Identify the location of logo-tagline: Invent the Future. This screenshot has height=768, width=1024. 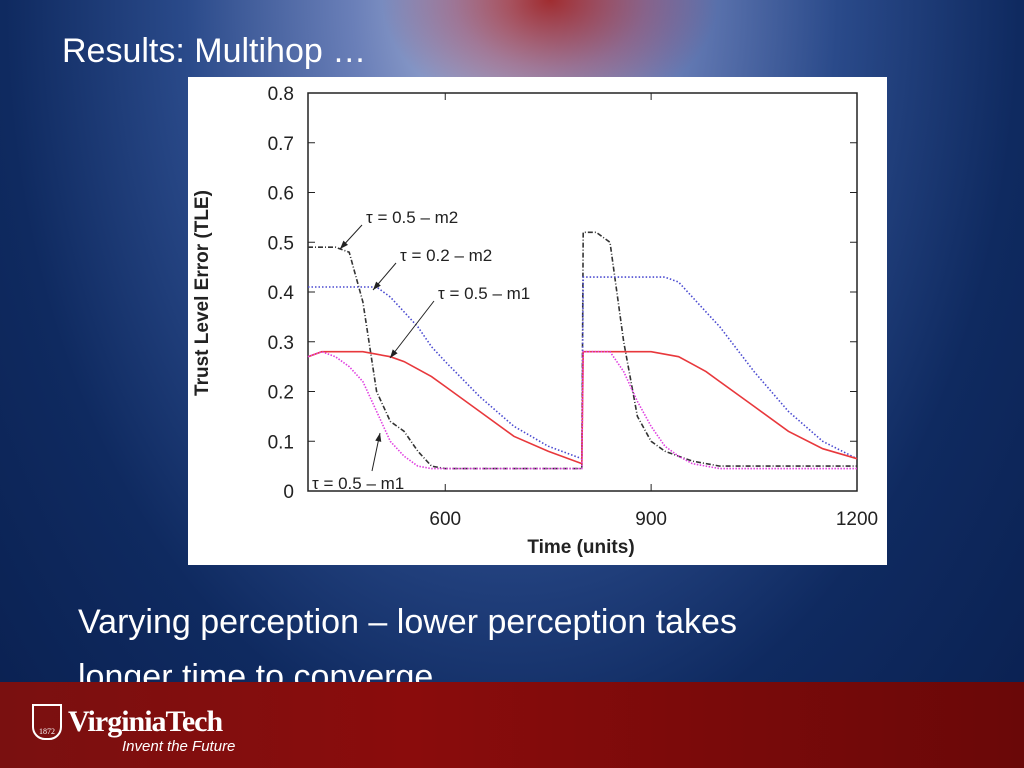
(179, 746).